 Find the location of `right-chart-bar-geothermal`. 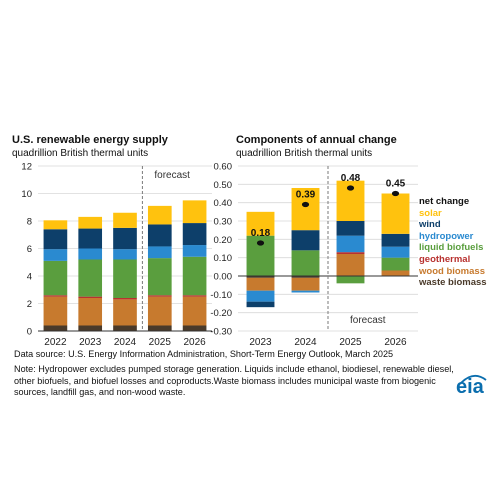

right-chart-bar-geothermal is located at coordinates (350, 253).